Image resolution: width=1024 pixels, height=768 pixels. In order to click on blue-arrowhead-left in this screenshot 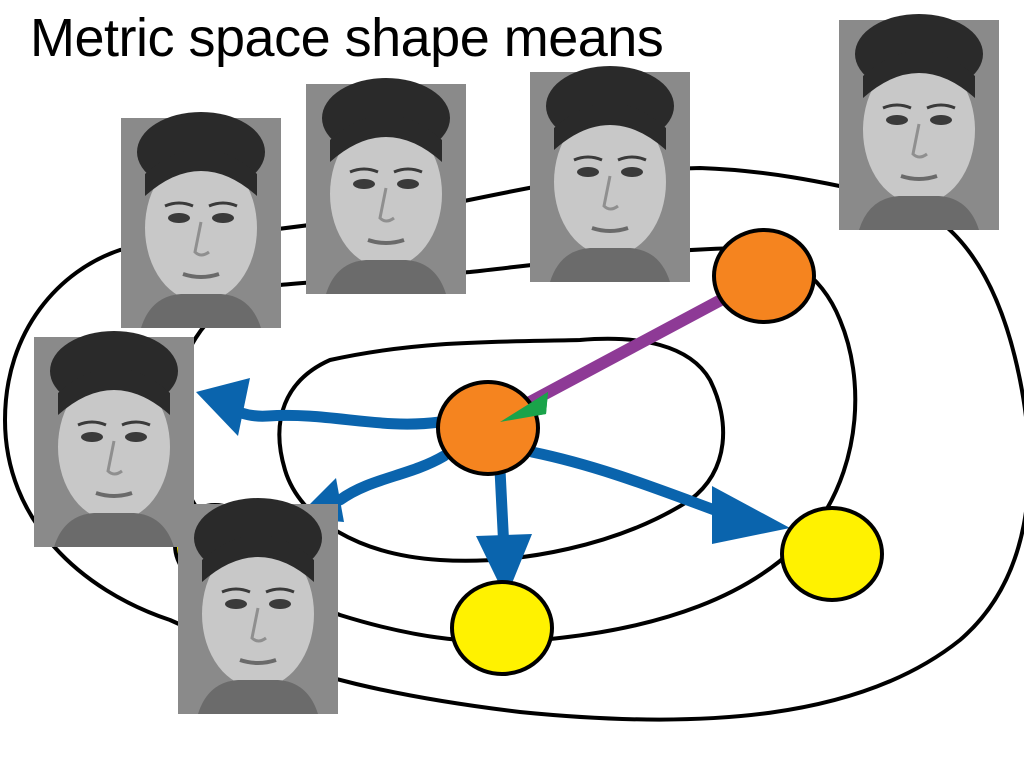, I will do `click(223, 407)`.